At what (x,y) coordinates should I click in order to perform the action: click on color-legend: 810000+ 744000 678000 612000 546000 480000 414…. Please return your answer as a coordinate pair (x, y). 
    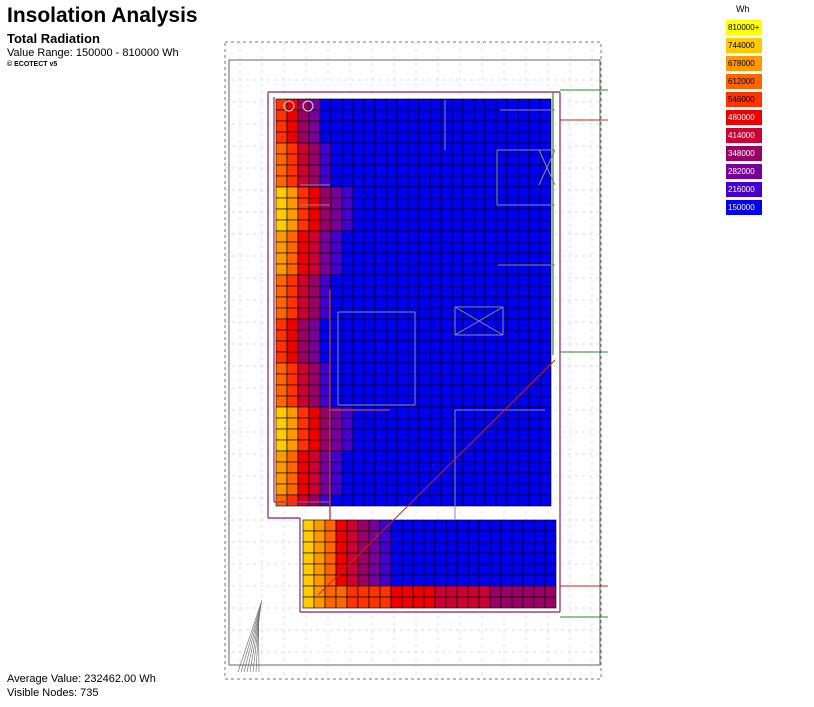
    Looking at the image, I should click on (744, 119).